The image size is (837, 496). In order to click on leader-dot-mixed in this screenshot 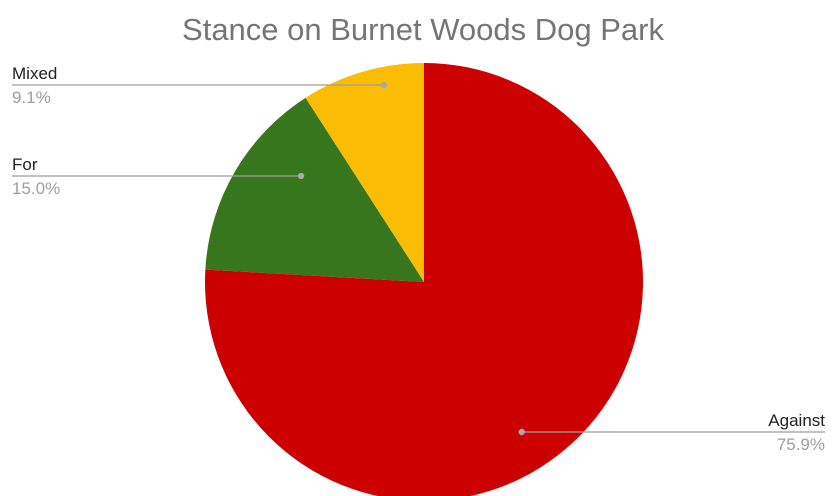, I will do `click(384, 85)`.